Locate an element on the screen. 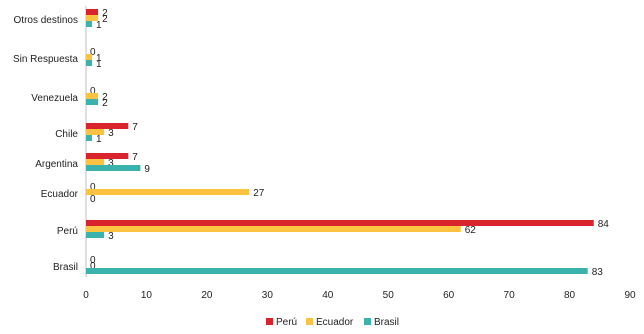  bar-peru-otros-destinos is located at coordinates (92, 12).